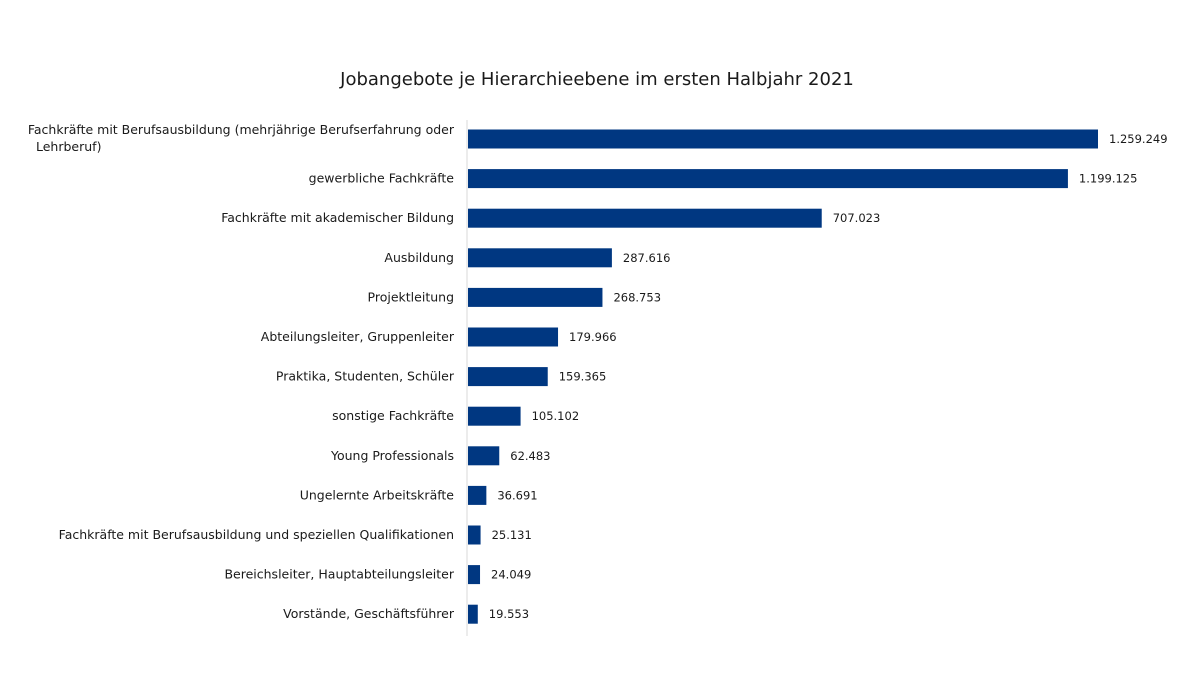 The width and height of the screenshot is (1200, 675). Describe the element at coordinates (1108, 179) in the screenshot. I see `value-label-2: 1.199.125` at that location.